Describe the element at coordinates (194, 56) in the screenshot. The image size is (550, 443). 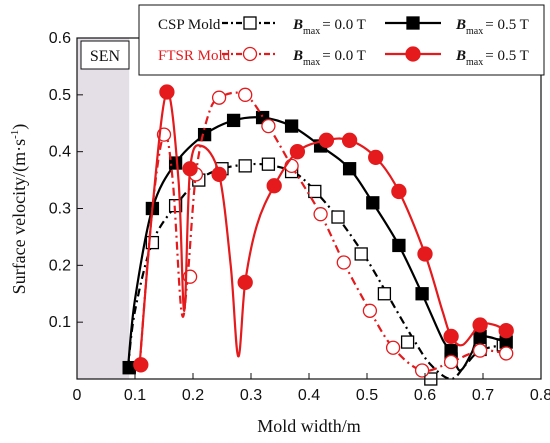
I see `legend-group-ftsr: FTSR Mold` at that location.